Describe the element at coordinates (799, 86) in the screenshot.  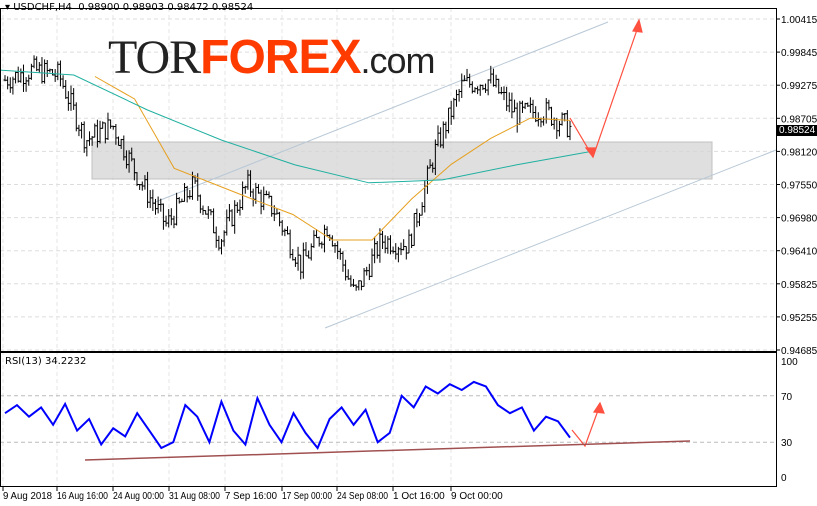
I see `y-tick-label: 0.99275` at that location.